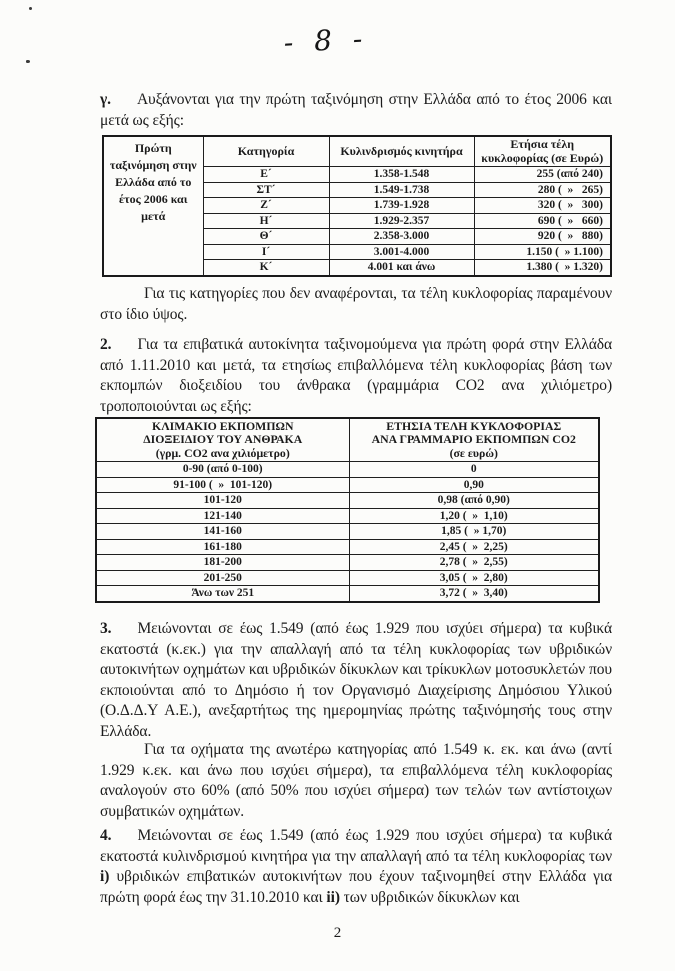 This screenshot has height=971, width=675. What do you see at coordinates (401, 174) in the screenshot?
I see `table-cell: 1.358-1.548` at bounding box center [401, 174].